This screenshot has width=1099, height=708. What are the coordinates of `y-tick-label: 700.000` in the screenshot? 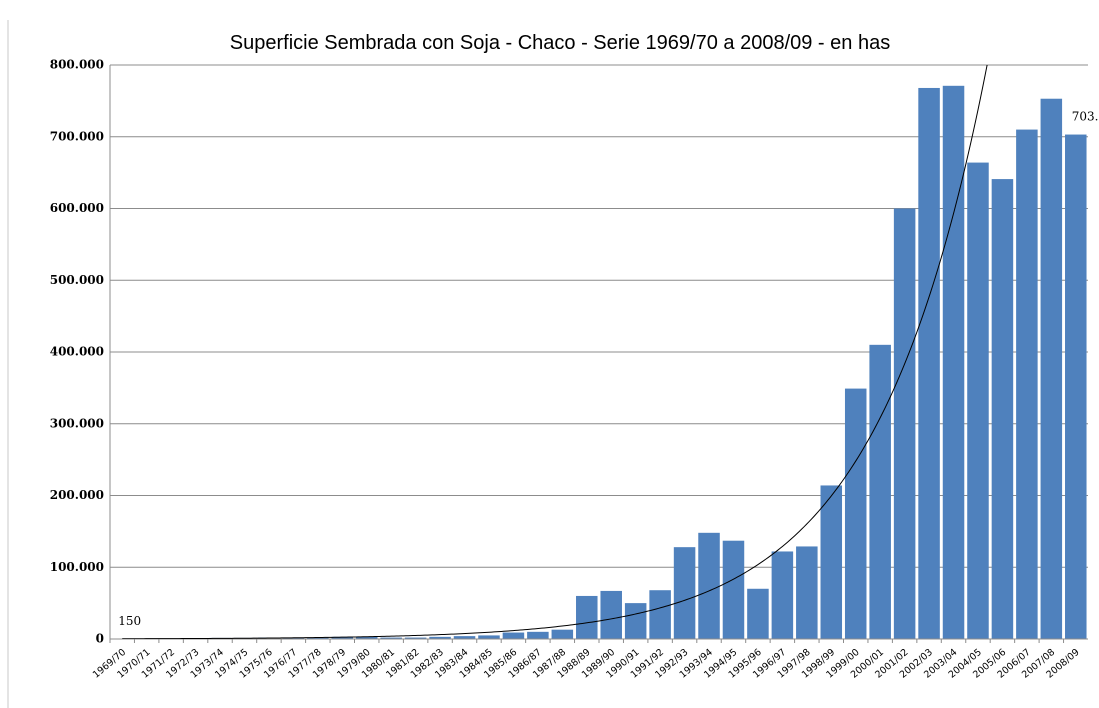 It's located at (77, 136).